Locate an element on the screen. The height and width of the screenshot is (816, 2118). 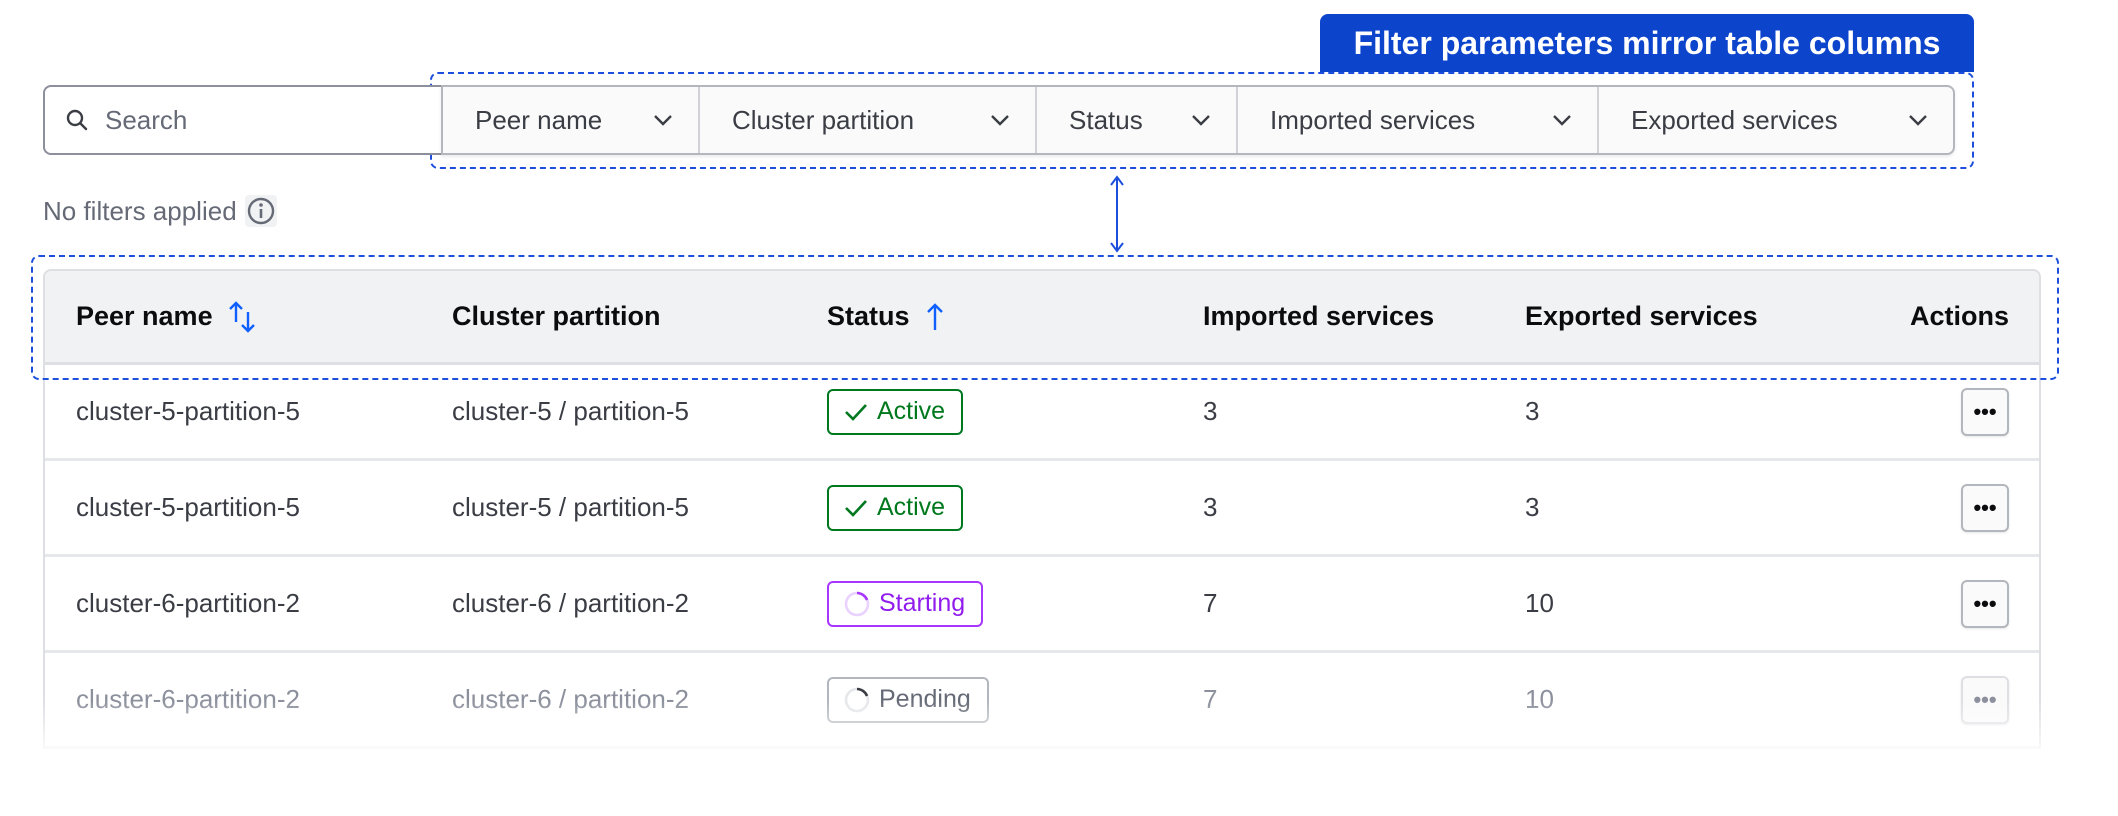
filter-status: Status is located at coordinates (1137, 120).